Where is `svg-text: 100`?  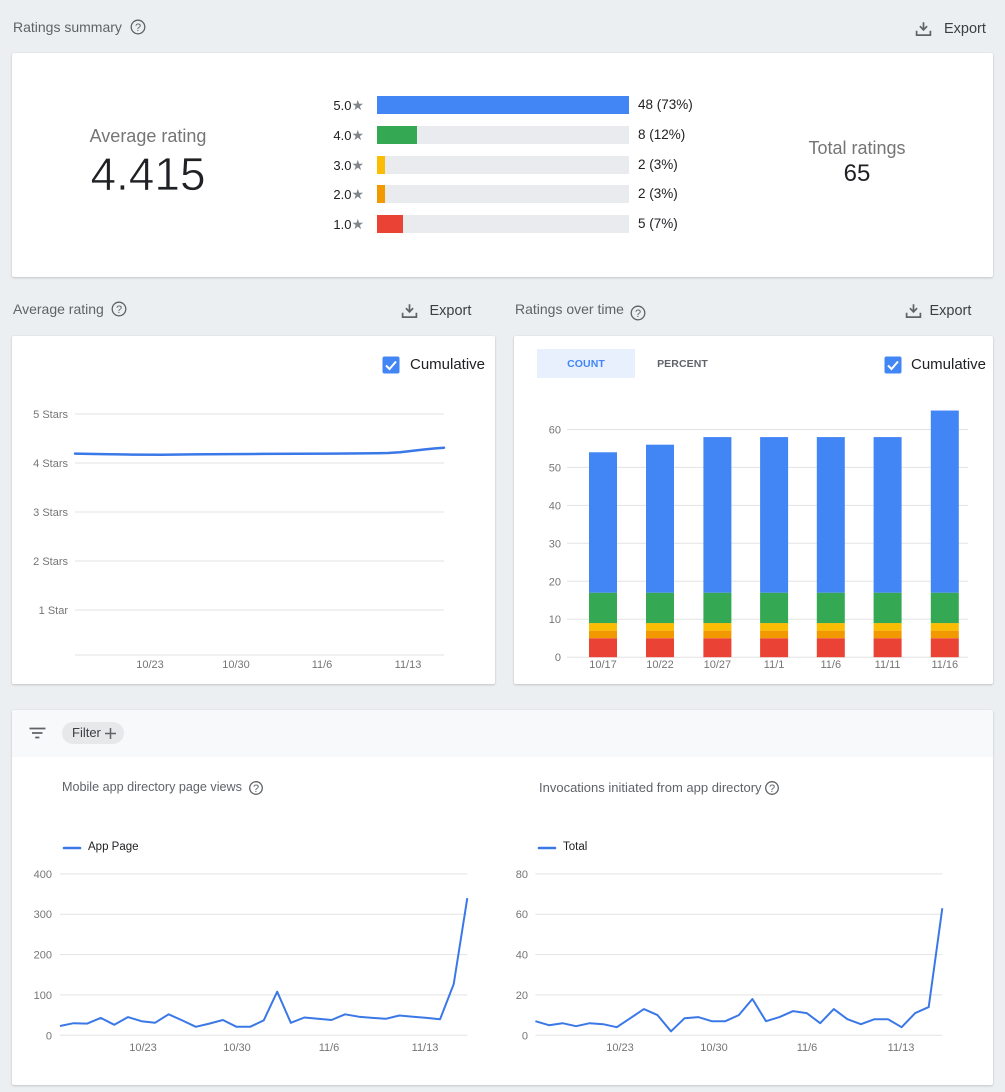 svg-text: 100 is located at coordinates (43, 996).